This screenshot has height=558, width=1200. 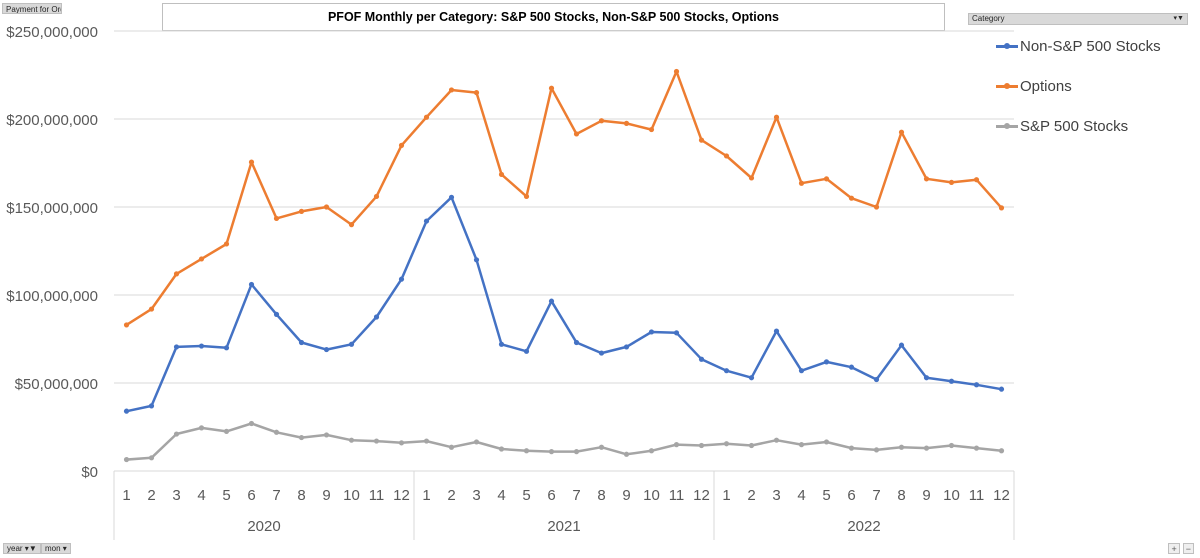 What do you see at coordinates (564, 441) in the screenshot?
I see `series-line` at bounding box center [564, 441].